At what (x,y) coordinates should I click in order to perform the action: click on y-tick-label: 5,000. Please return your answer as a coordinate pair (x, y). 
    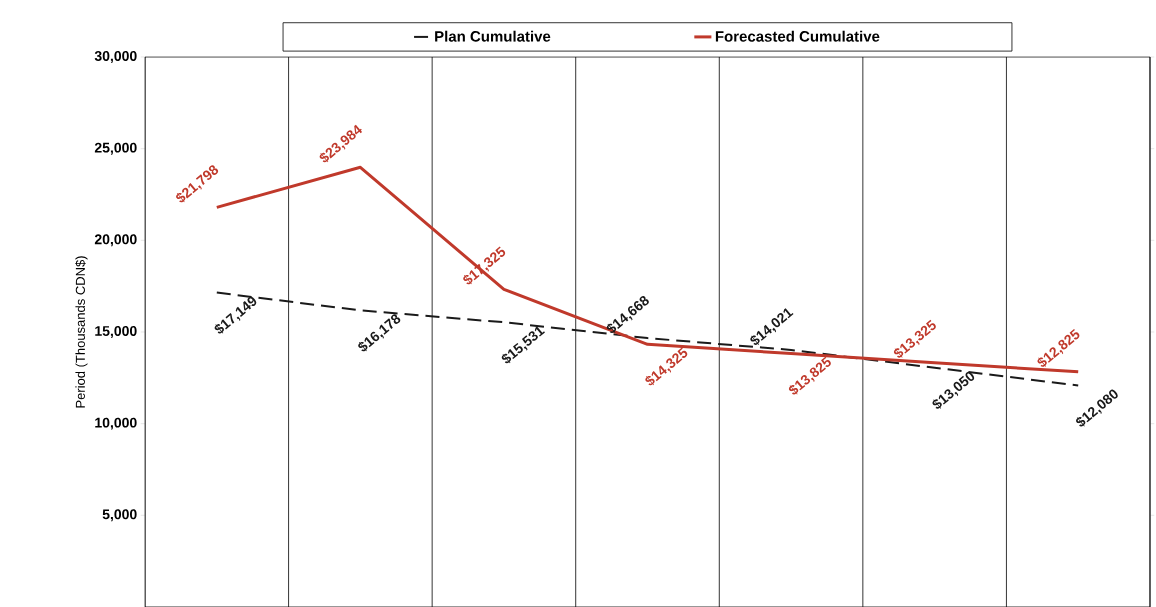
    Looking at the image, I should click on (119, 515).